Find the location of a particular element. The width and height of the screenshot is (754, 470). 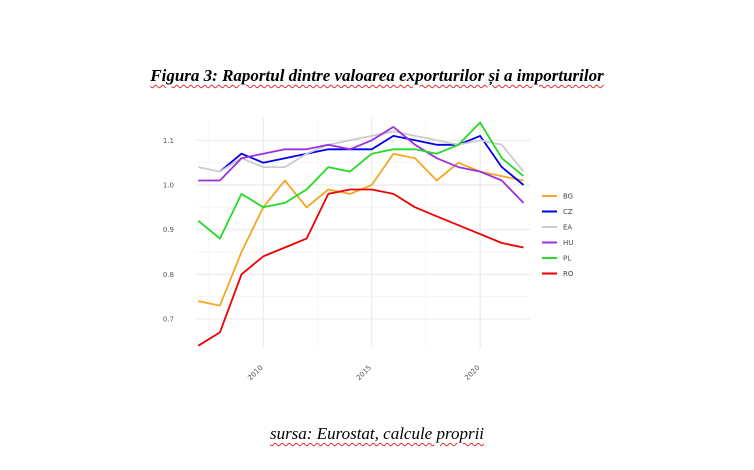

legend-label-ea: EA is located at coordinates (567, 228).